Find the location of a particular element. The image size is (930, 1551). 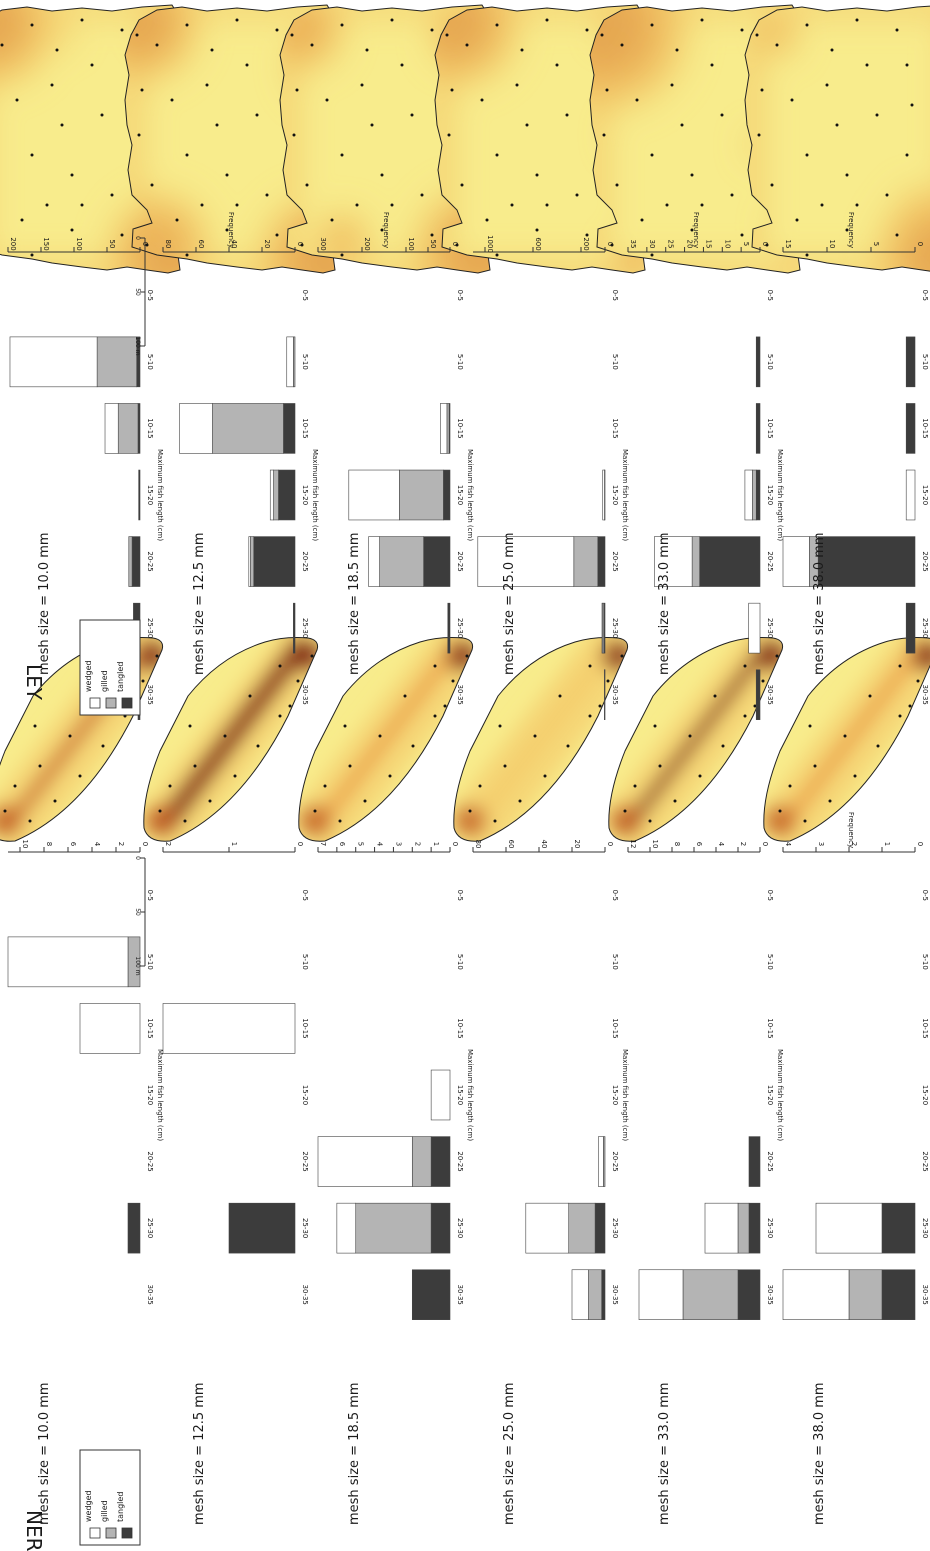

bar-chart-ner-2: 0 1 2 0-5 5-10 10-15 15-20 20-25 25-30 30-35 is located at coordinates (235, 1073).